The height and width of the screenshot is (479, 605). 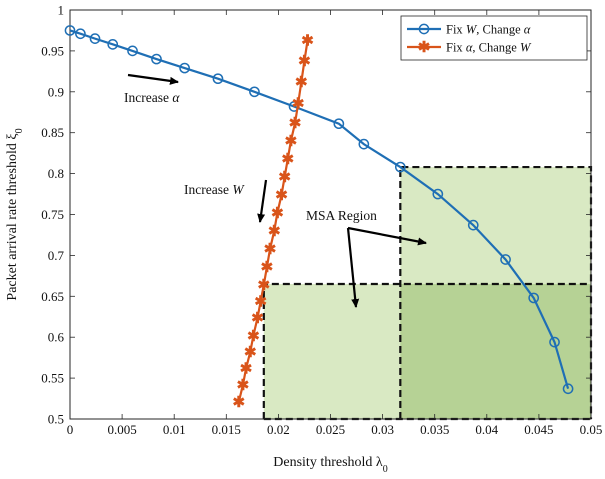 I want to click on y-axis-label: Packet arrival rate threshold ξ0, so click(x=15, y=214).